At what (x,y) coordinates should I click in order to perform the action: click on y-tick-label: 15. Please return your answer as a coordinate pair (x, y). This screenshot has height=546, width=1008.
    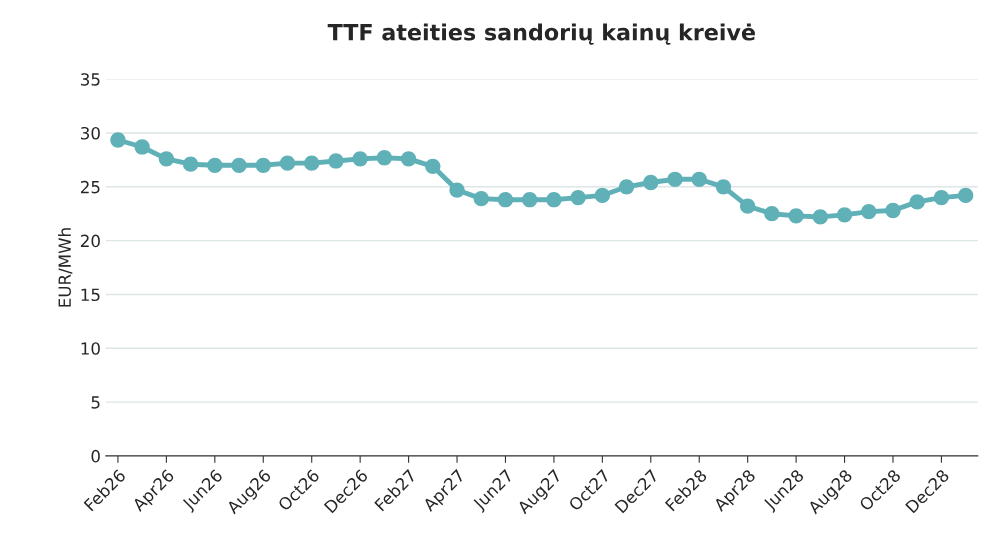
    Looking at the image, I should click on (90, 295).